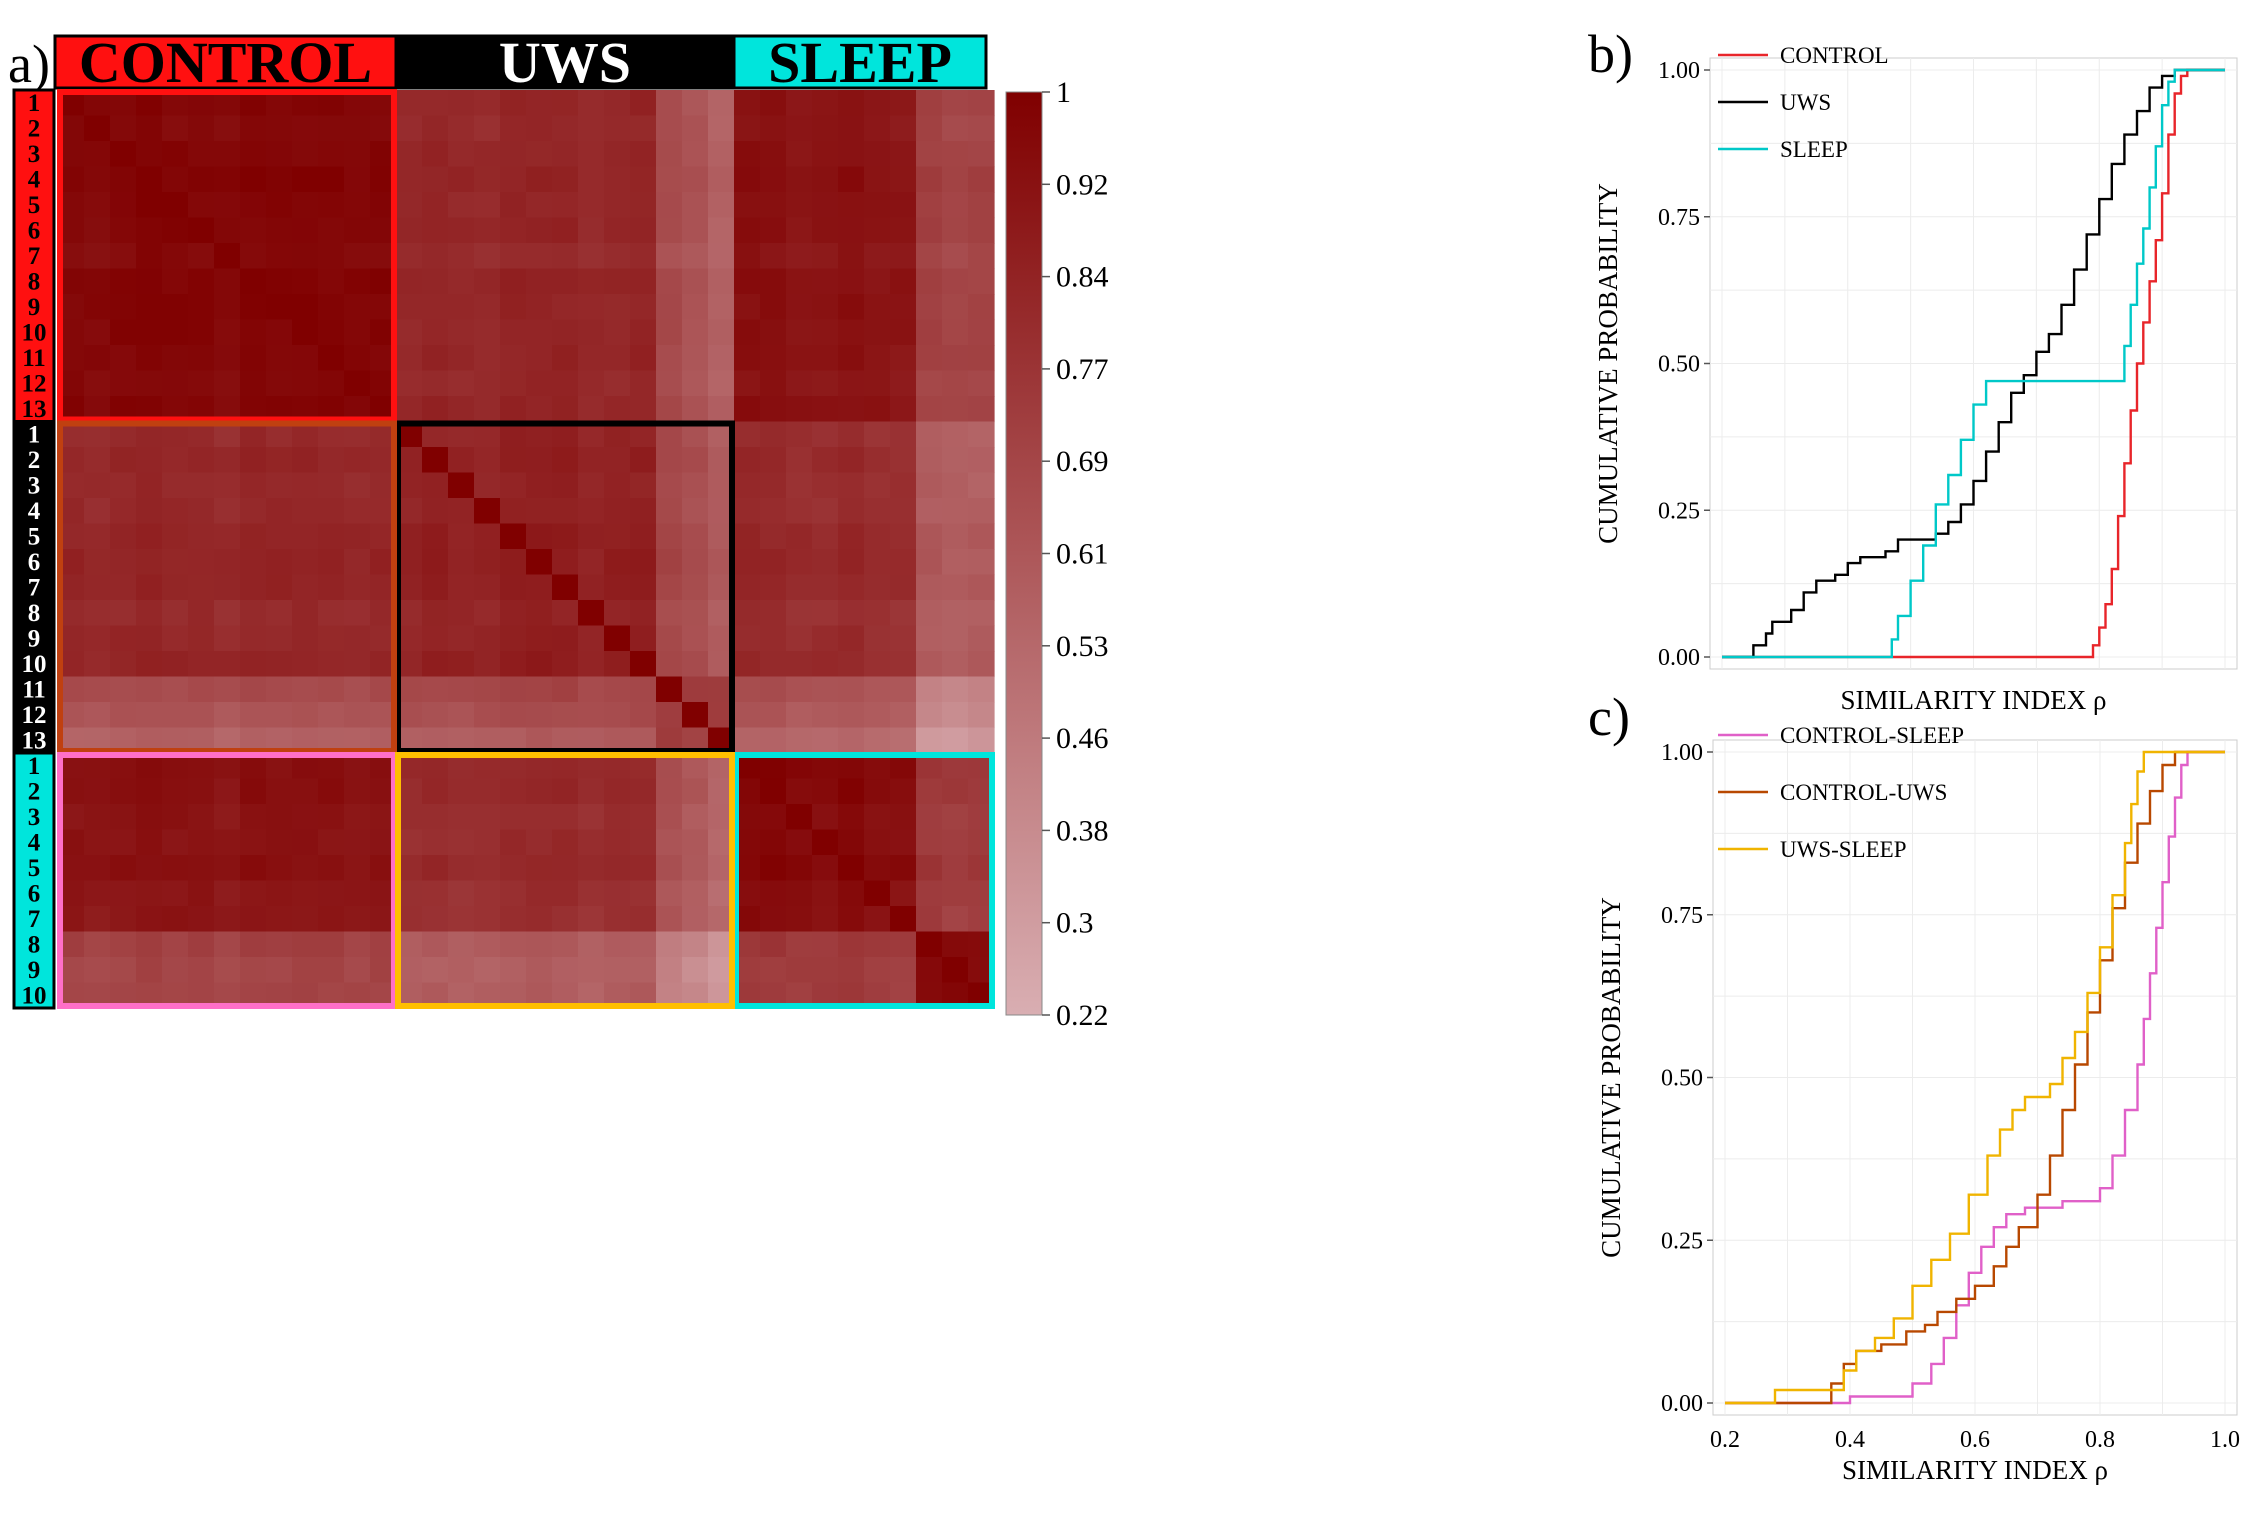 The image size is (2249, 1519). I want to click on row-label: 1, so click(34, 103).